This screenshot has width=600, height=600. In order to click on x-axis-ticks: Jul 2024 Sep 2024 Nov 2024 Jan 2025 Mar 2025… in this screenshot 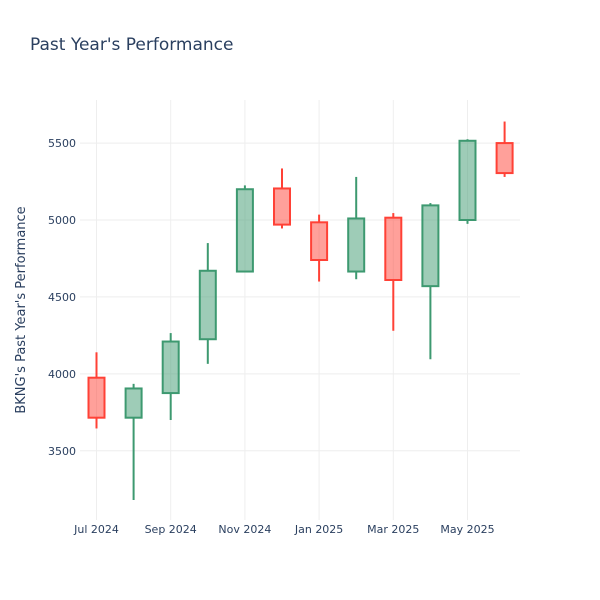, I will do `click(284, 529)`.